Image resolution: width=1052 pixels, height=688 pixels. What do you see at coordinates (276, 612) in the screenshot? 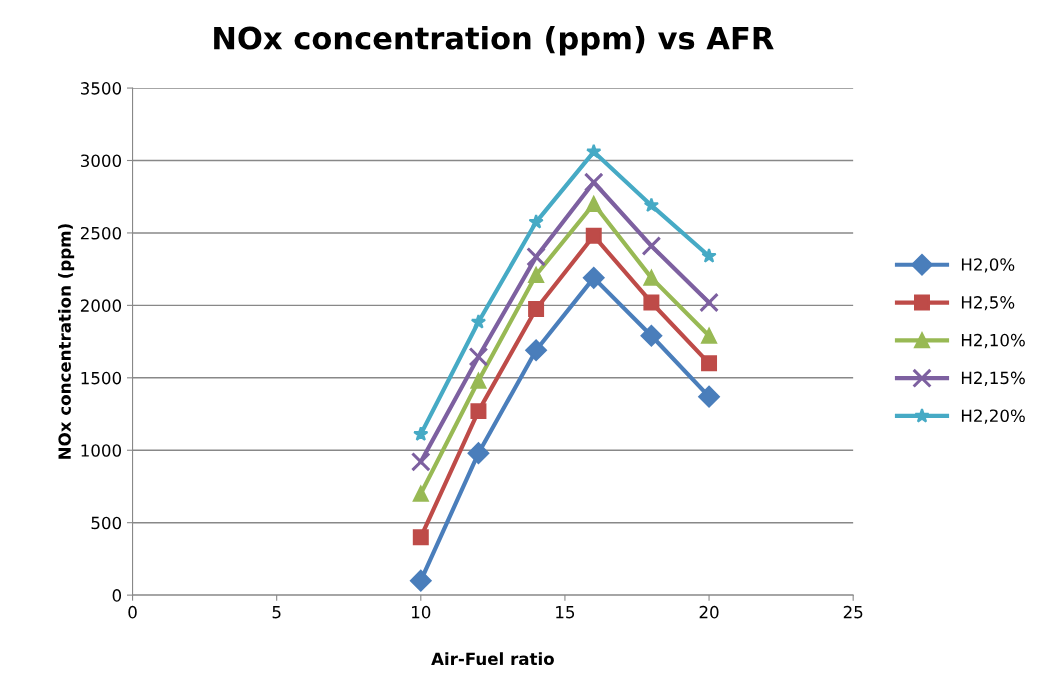
I see `x-tick-label: 5` at bounding box center [276, 612].